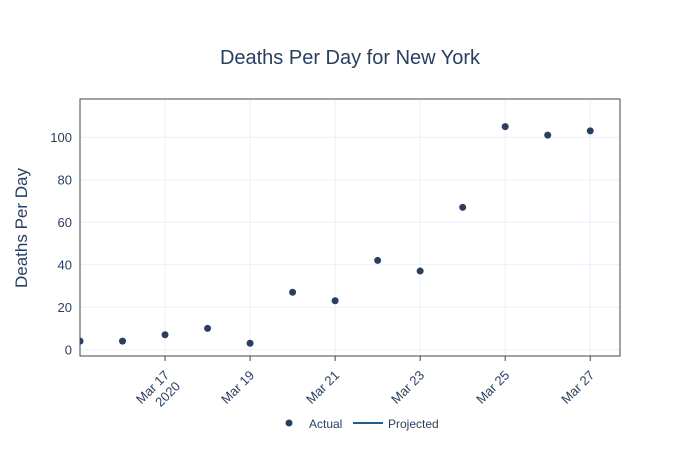 Image resolution: width=700 pixels, height=450 pixels. Describe the element at coordinates (237, 387) in the screenshot. I see `x-tick-label: Mar 19` at that location.